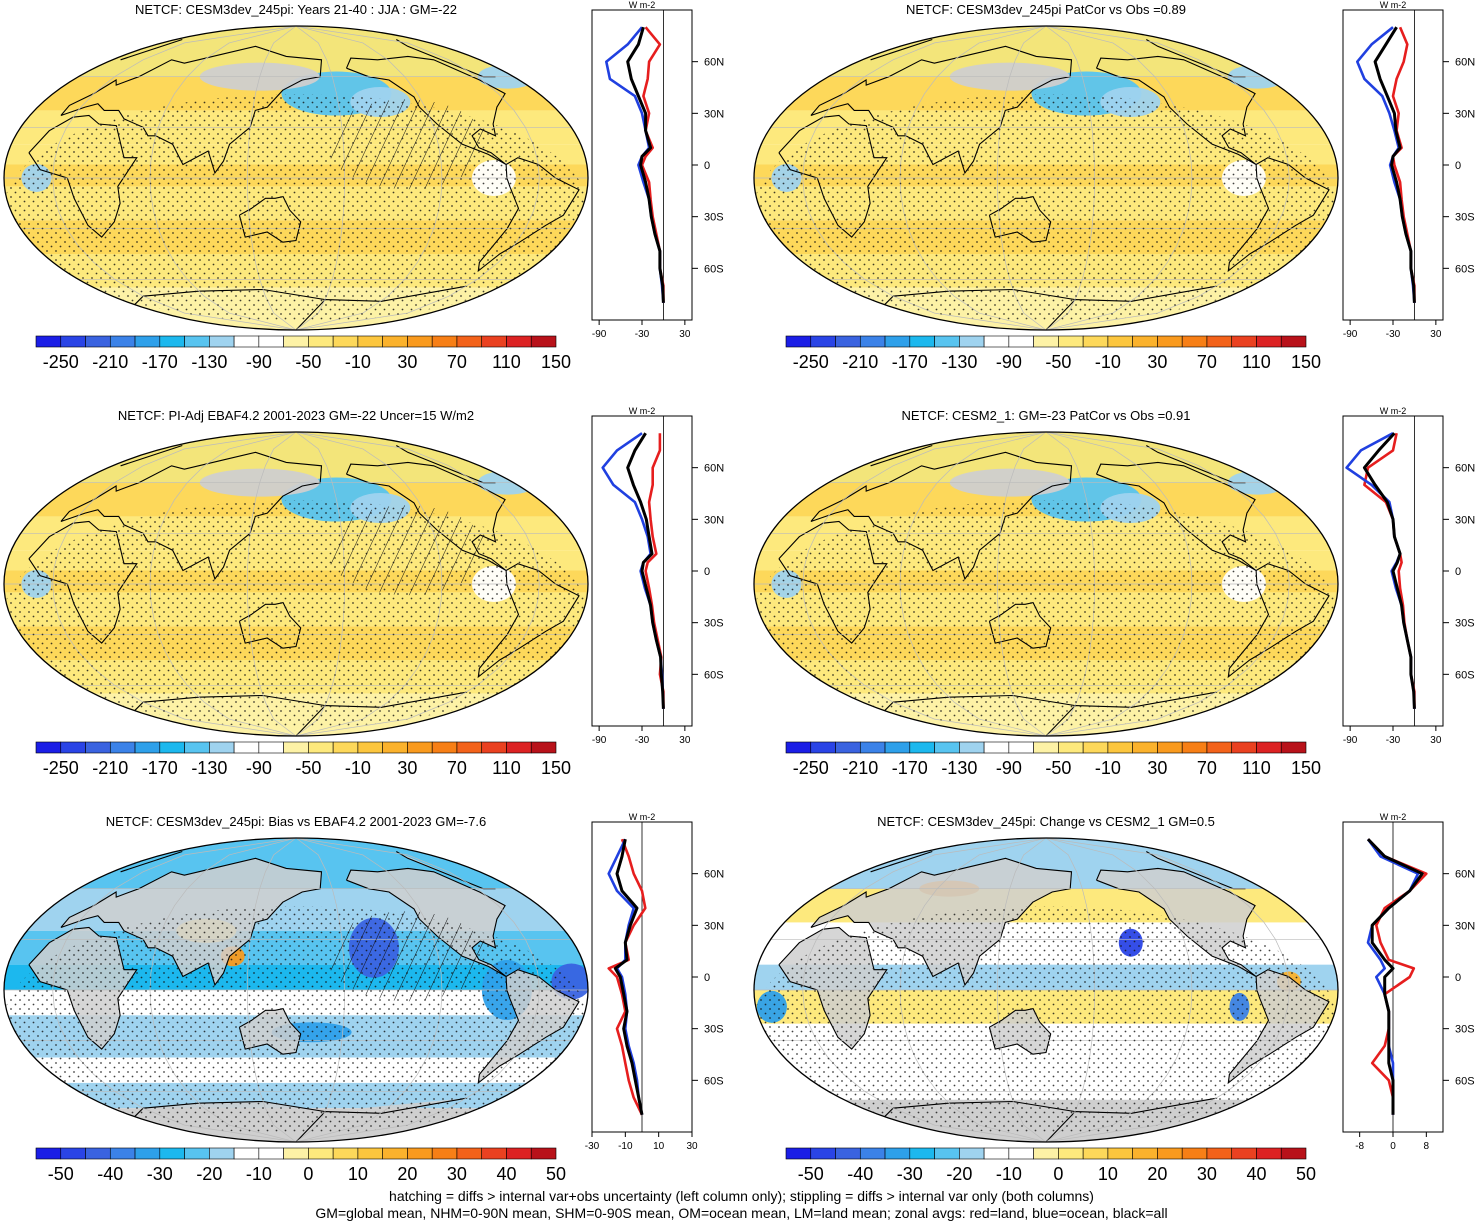 Image resolution: width=1483 pixels, height=1221 pixels. I want to click on colorbar-label: 40, so click(506, 1174).